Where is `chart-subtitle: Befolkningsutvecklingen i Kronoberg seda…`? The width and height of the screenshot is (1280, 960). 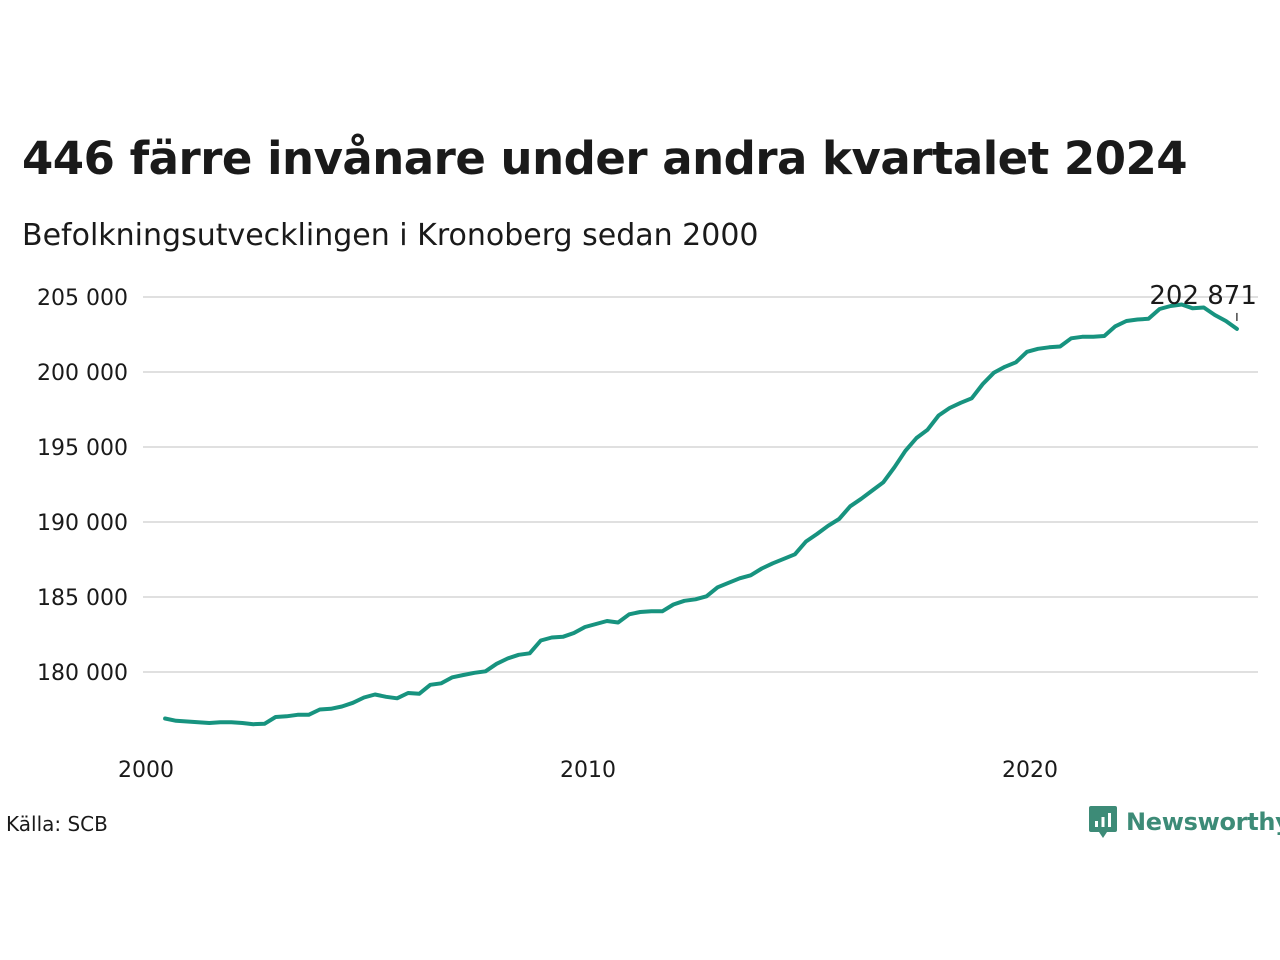
chart-subtitle: Befolkningsutvecklingen i Kronoberg seda… is located at coordinates (390, 235).